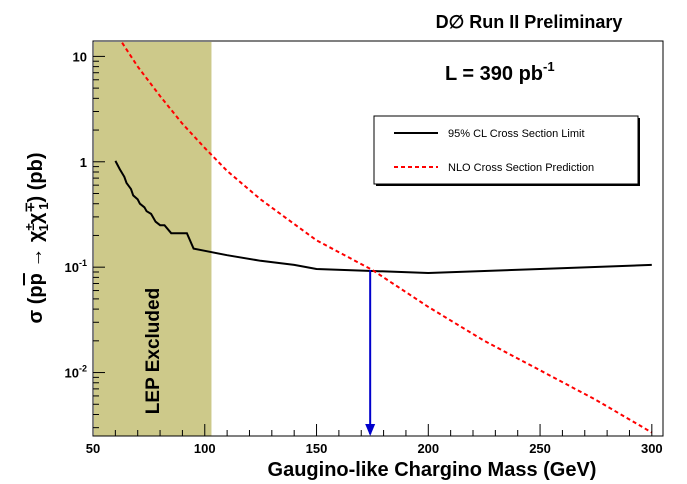 Image resolution: width=687 pixels, height=484 pixels. Describe the element at coordinates (500, 72) in the screenshot. I see `luminosity-label: L = 390 pb-1` at that location.